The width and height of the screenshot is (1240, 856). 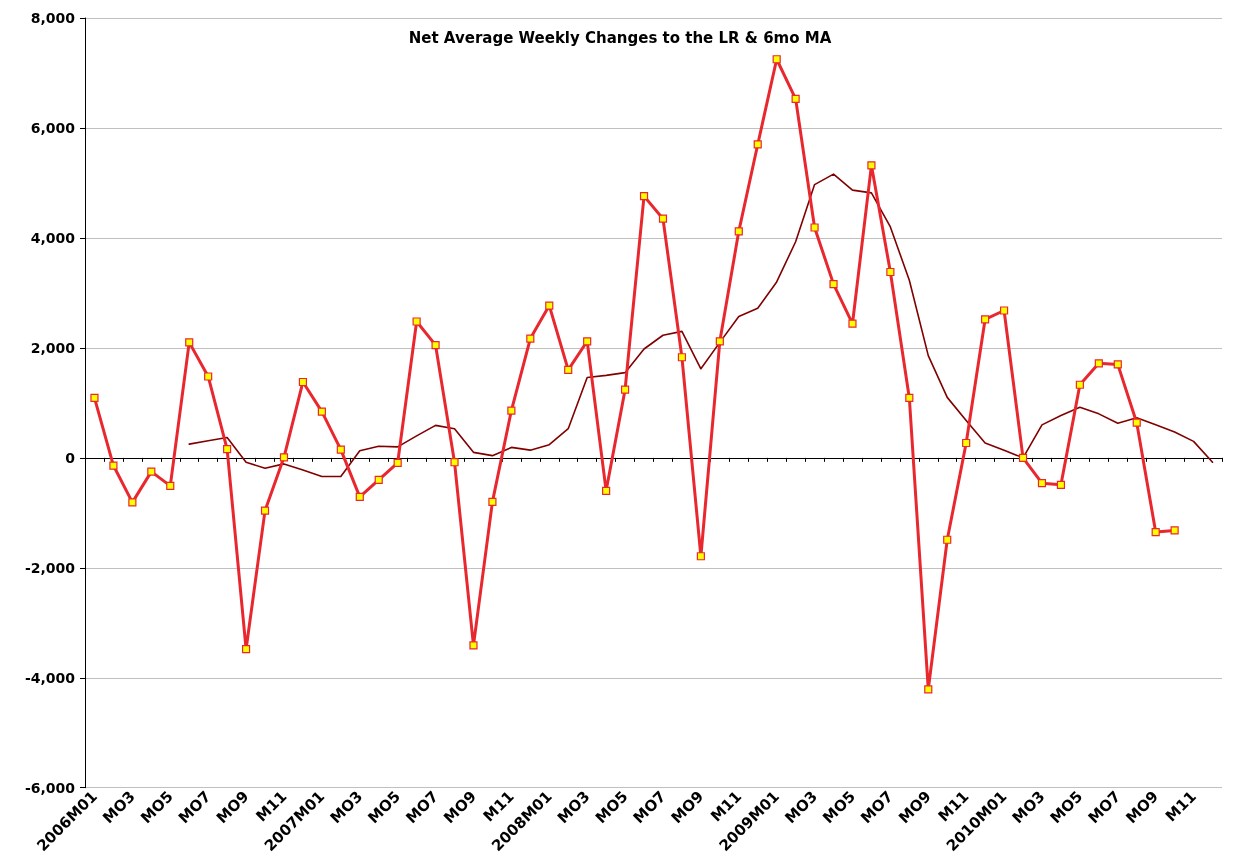 What do you see at coordinates (50, 677) in the screenshot?
I see `y-tick-label: -4,000` at bounding box center [50, 677].